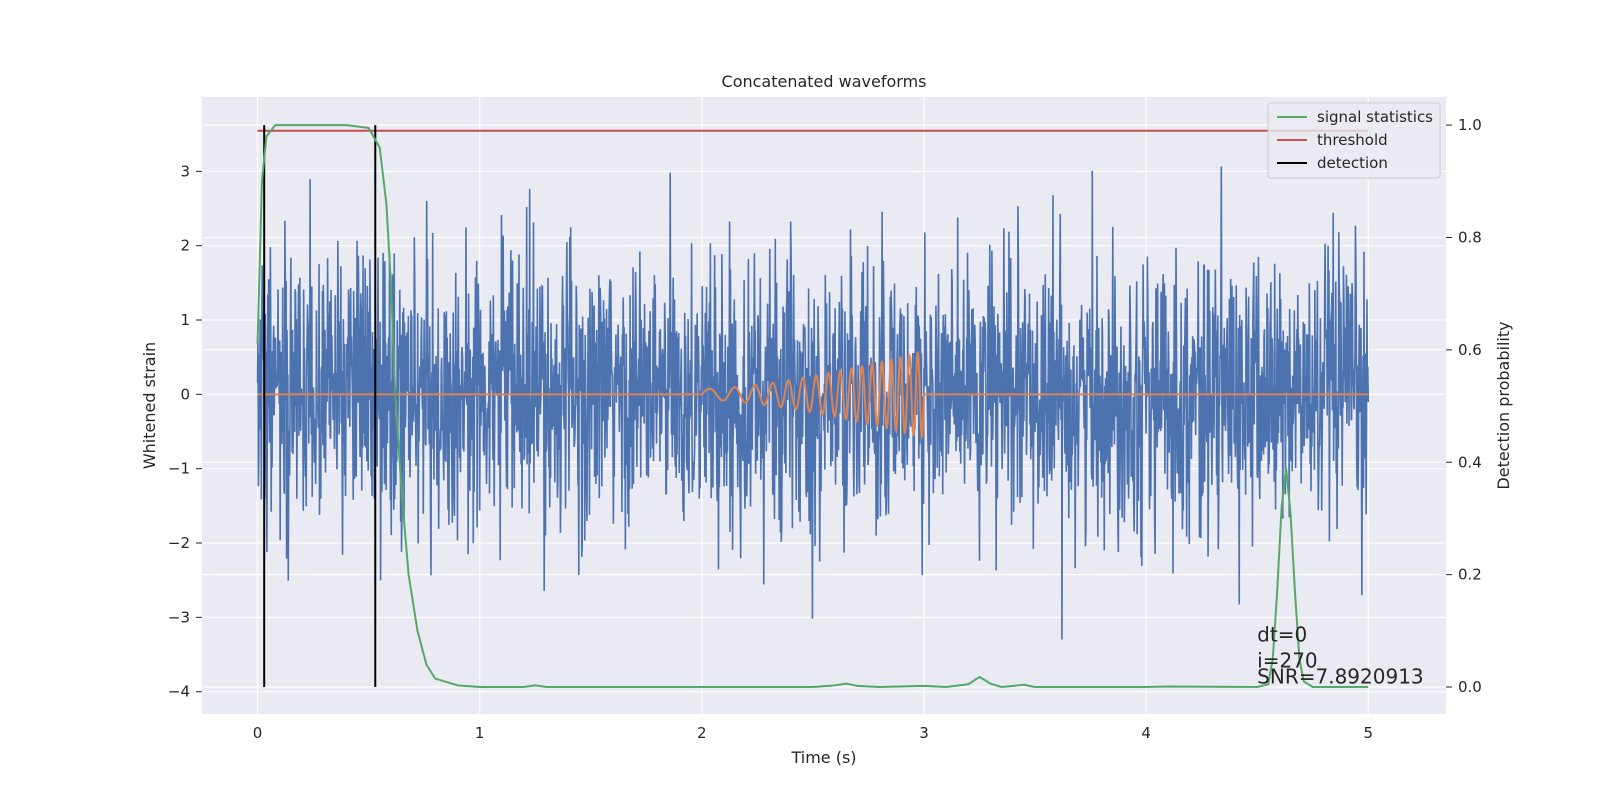  I want to click on legend-label-detection: detection, so click(1352, 163).